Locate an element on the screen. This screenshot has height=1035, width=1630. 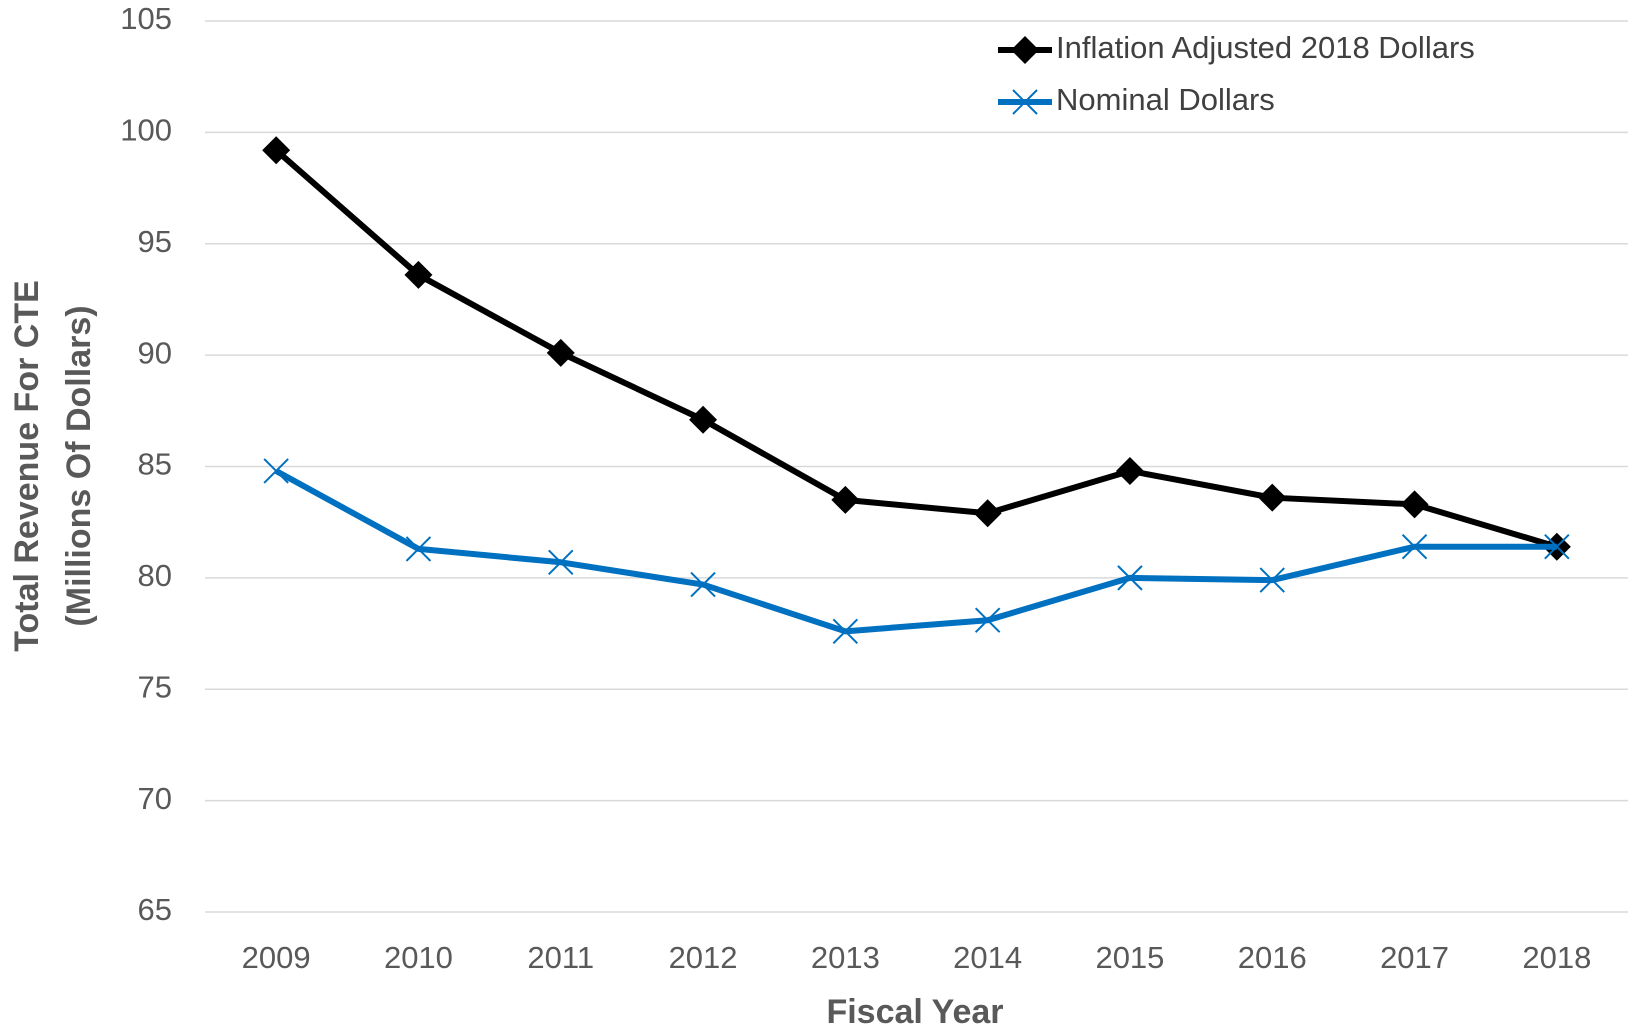
y-tick-label: 75 is located at coordinates (155, 686).